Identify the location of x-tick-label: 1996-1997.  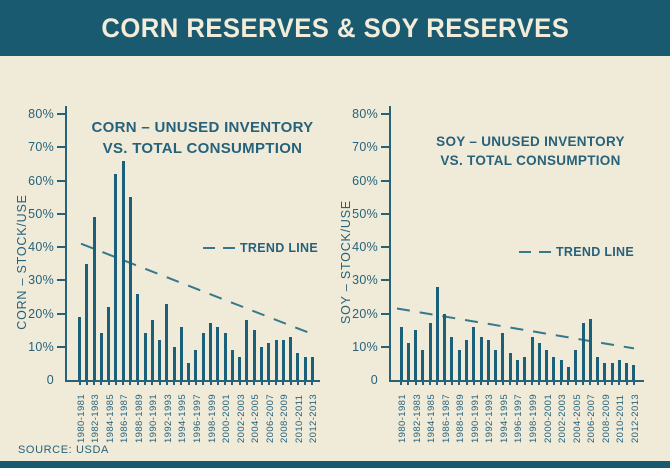
(197, 418).